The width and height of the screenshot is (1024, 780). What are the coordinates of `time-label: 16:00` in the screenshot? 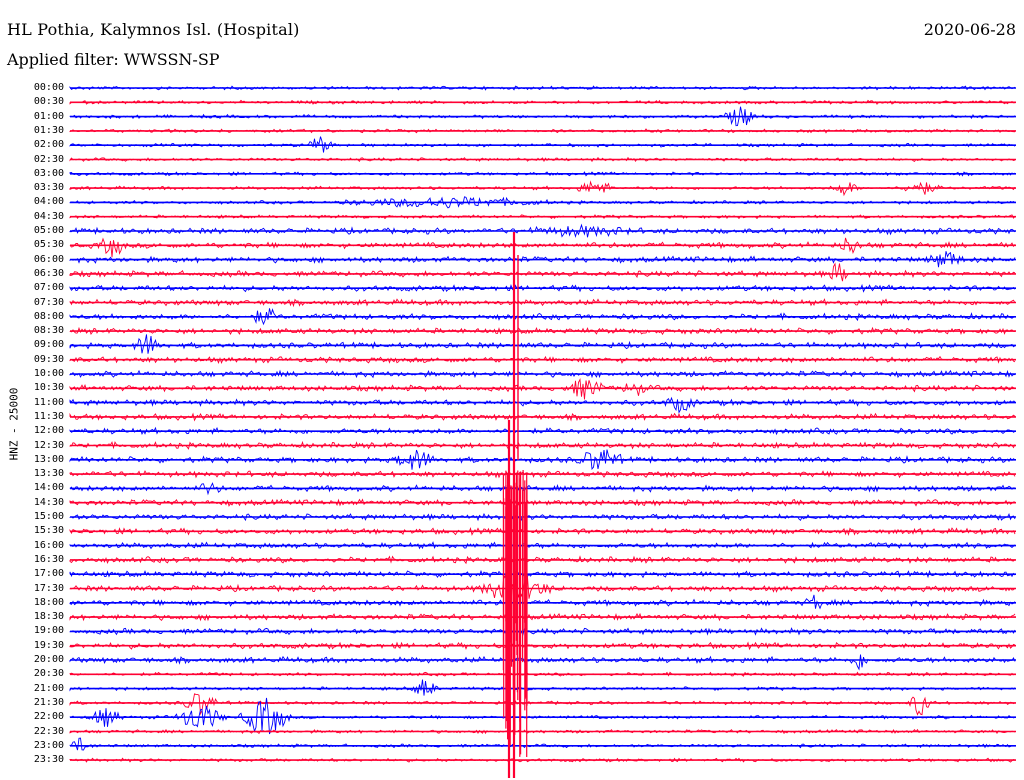 It's located at (48, 545).